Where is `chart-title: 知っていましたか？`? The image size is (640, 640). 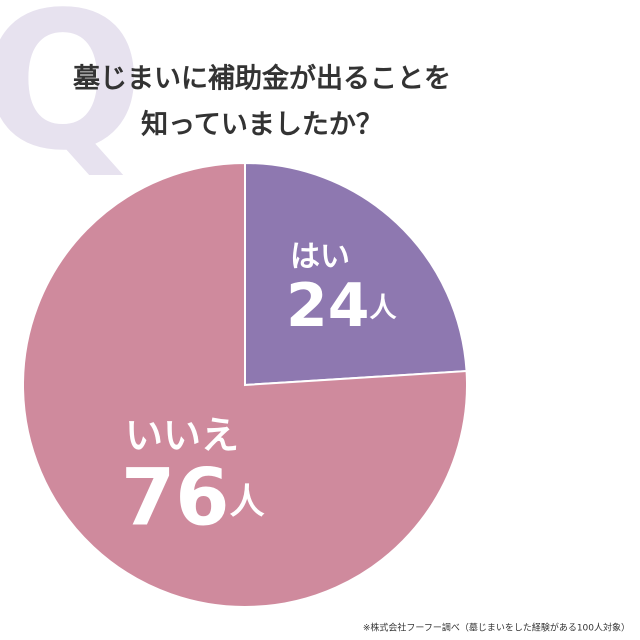 chart-title: 知っていましたか？ is located at coordinates (262, 125).